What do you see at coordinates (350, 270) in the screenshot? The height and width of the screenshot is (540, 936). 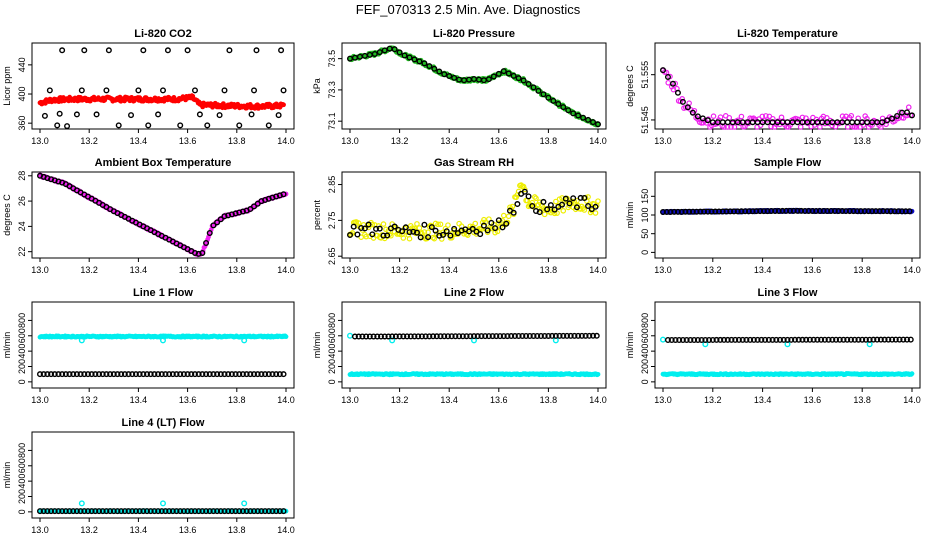 I see `rh-xtick-label: 13.0` at bounding box center [350, 270].